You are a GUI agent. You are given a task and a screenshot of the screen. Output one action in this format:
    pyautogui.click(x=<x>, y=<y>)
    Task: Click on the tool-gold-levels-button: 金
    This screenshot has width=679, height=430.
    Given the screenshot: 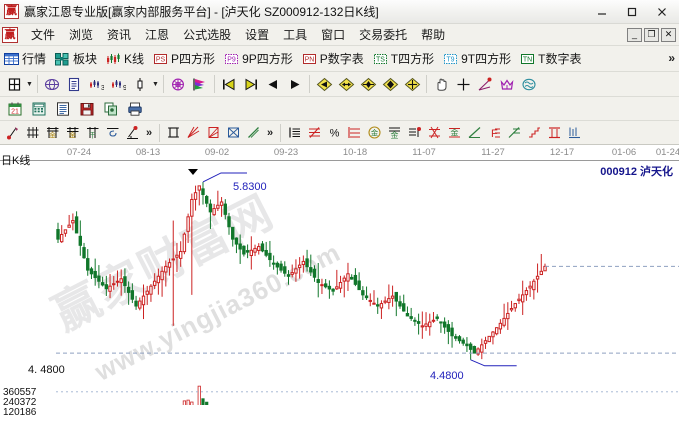 What is the action you would take?
    pyautogui.click(x=394, y=133)
    